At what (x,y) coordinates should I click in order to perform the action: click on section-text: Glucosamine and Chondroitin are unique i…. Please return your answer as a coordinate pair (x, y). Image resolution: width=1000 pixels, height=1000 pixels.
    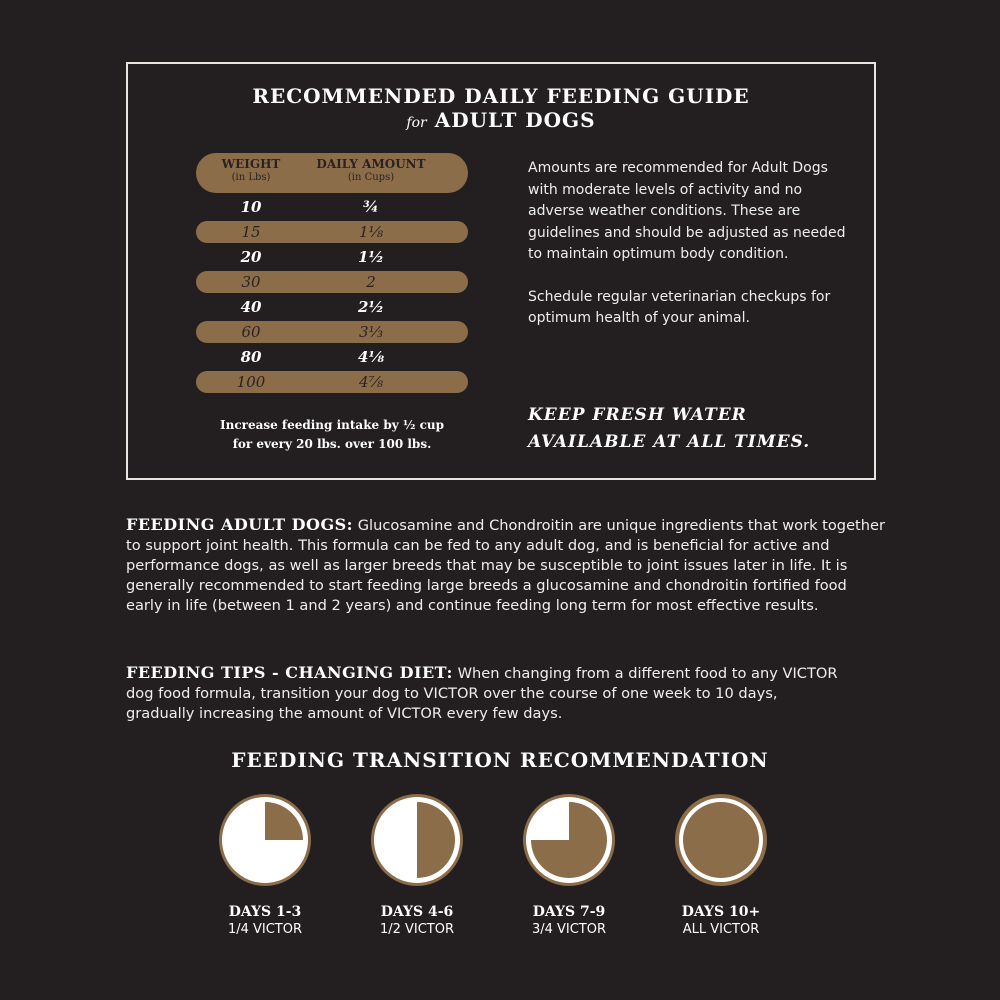
    Looking at the image, I should click on (506, 565).